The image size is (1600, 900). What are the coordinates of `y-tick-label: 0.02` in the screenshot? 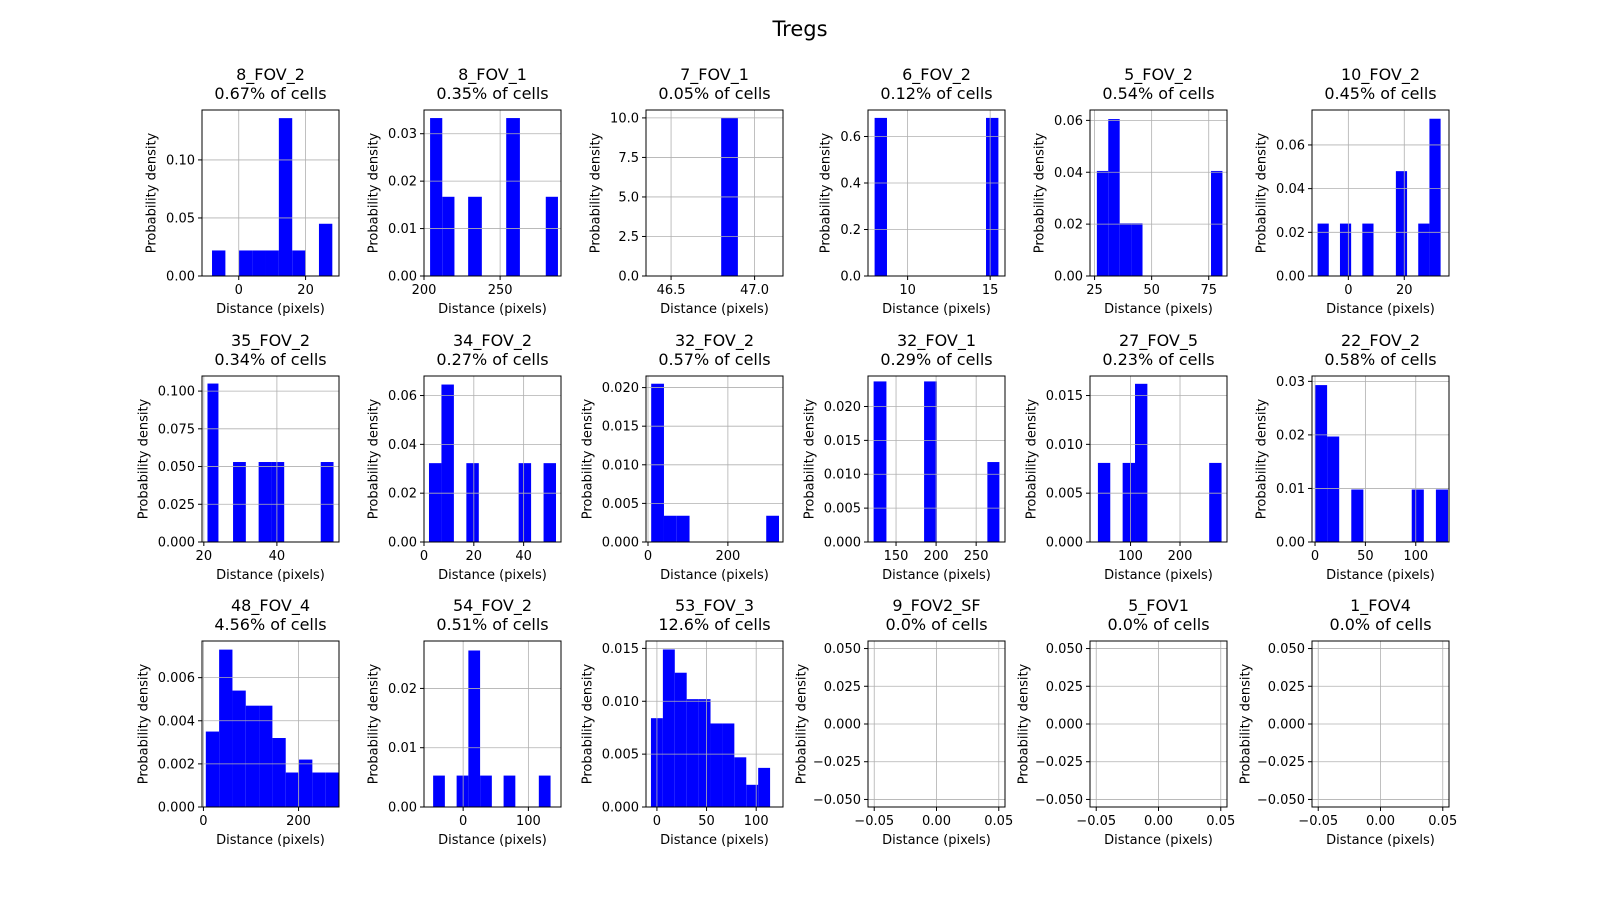 It's located at (402, 689).